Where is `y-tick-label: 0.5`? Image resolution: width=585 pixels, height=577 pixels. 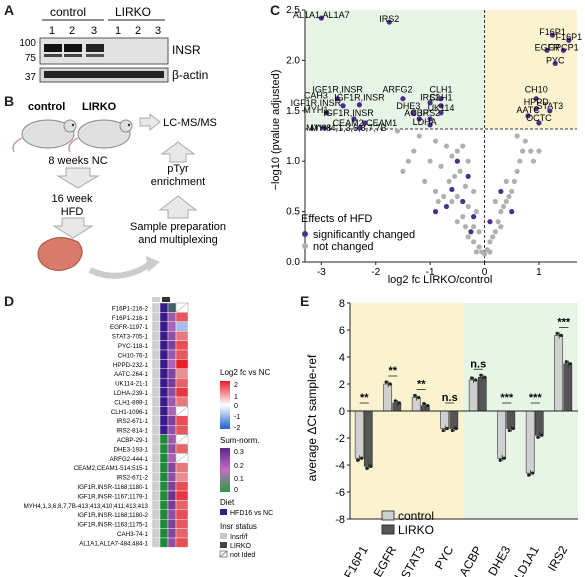
y-tick-label: 0.5 is located at coordinates (293, 212).